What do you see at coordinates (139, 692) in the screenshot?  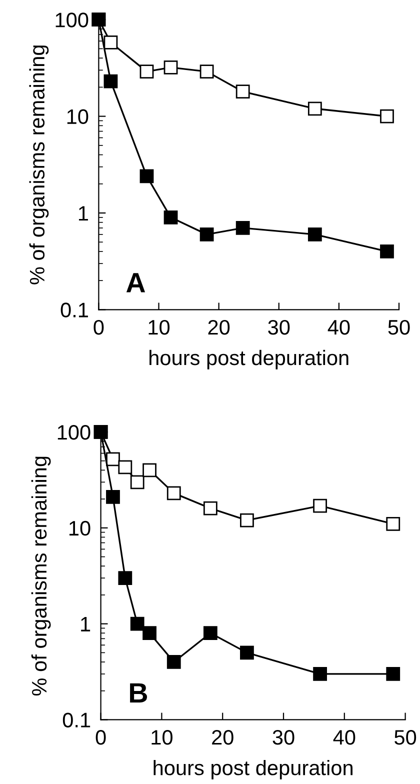 I see `annotation: B` at bounding box center [139, 692].